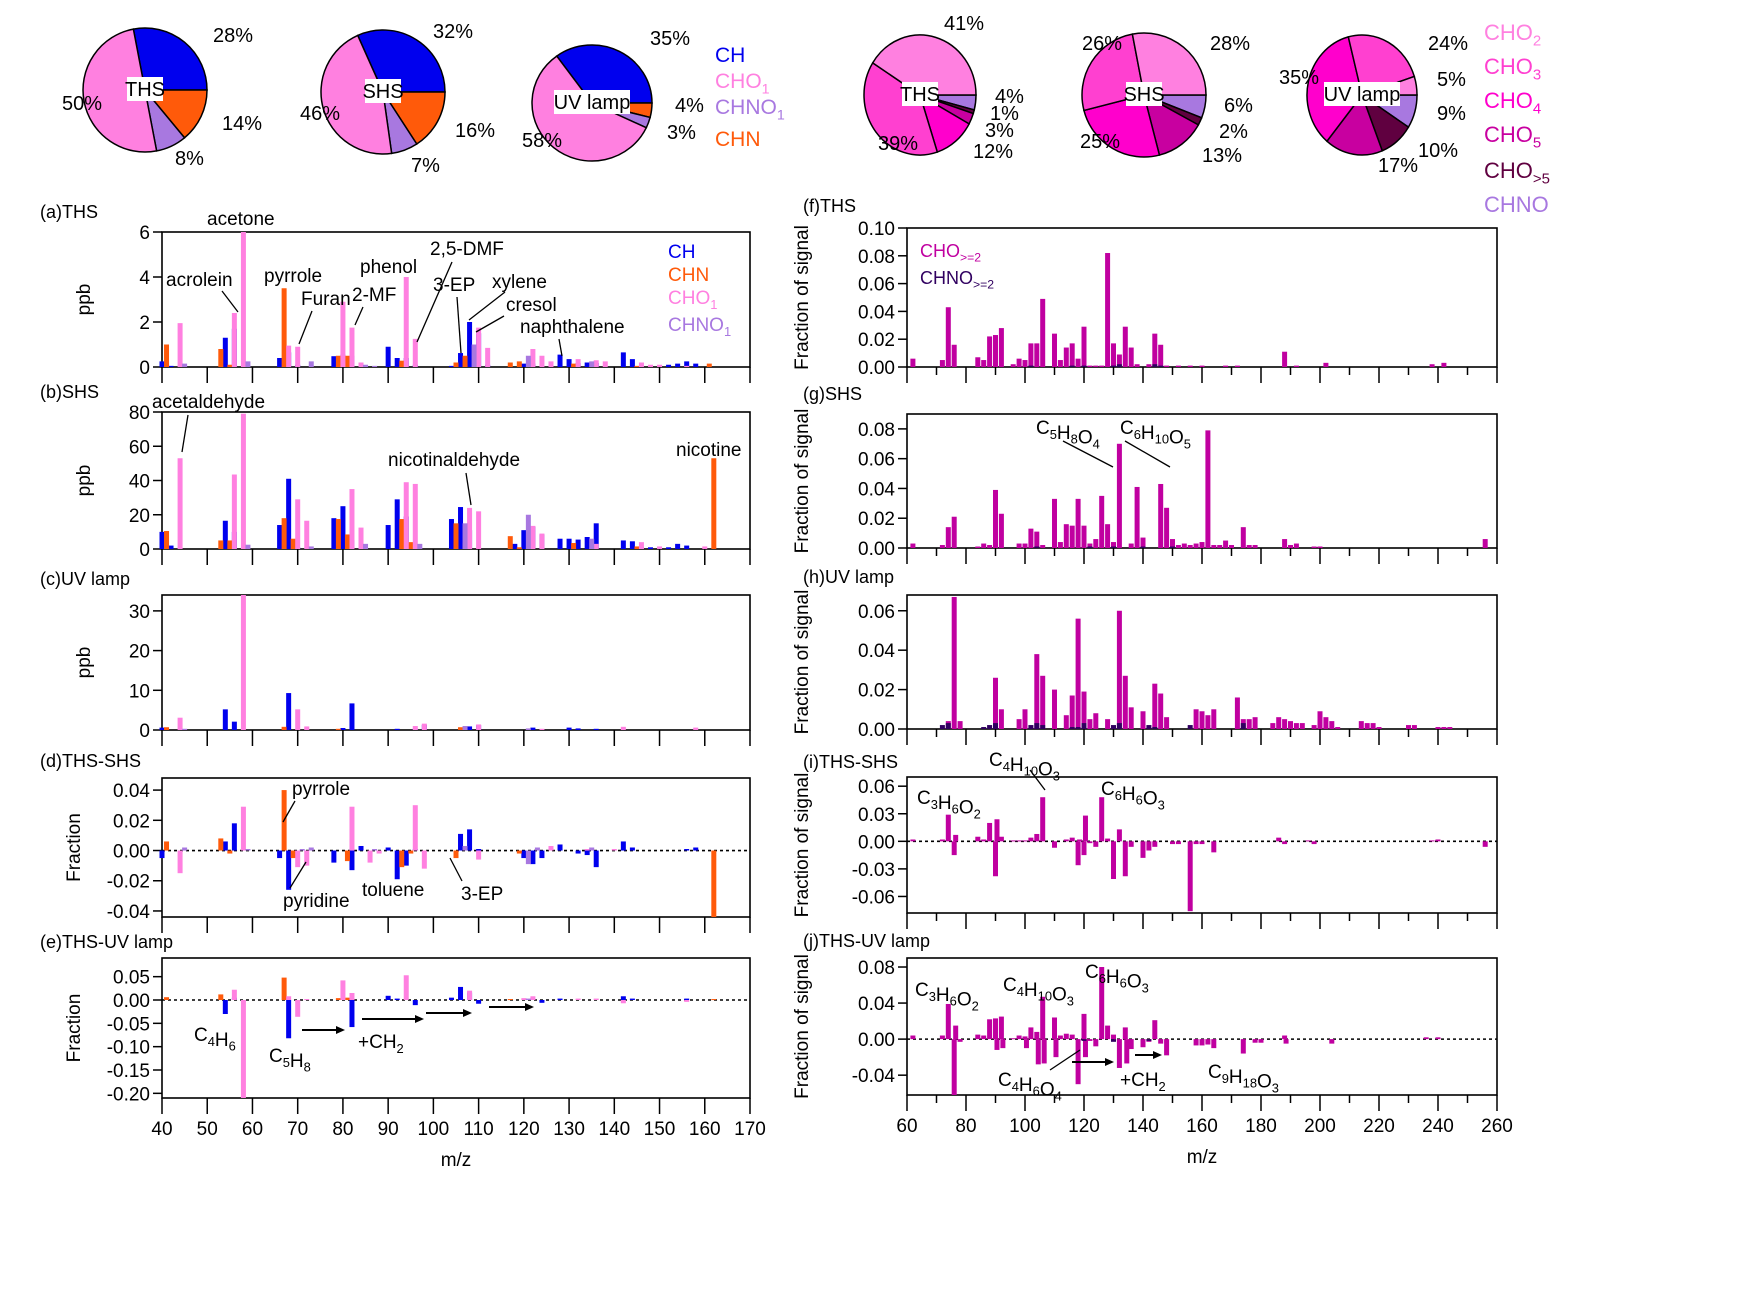  What do you see at coordinates (393, 890) in the screenshot?
I see `annotation: toluene` at bounding box center [393, 890].